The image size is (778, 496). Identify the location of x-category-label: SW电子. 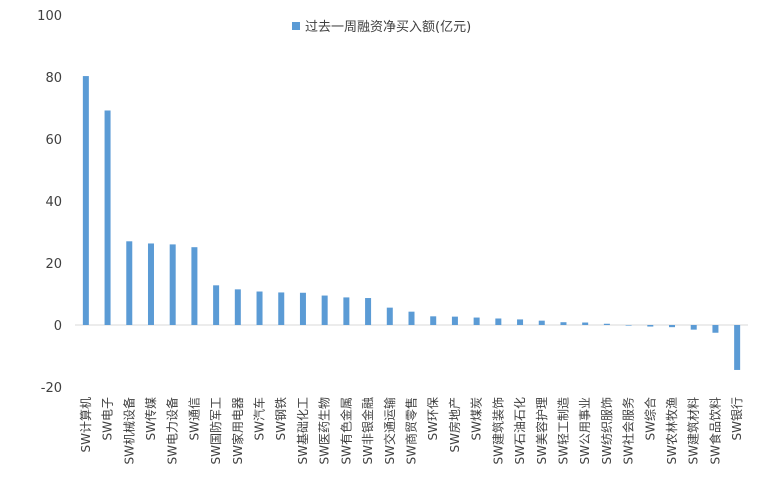
(108, 418).